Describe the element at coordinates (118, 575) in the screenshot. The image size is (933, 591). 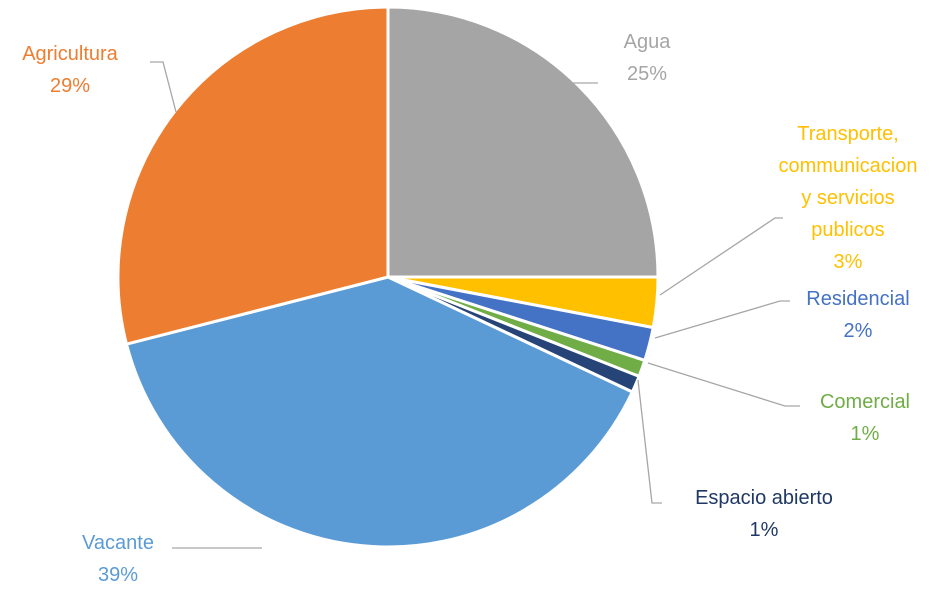
I see `percent-label: 39%` at that location.